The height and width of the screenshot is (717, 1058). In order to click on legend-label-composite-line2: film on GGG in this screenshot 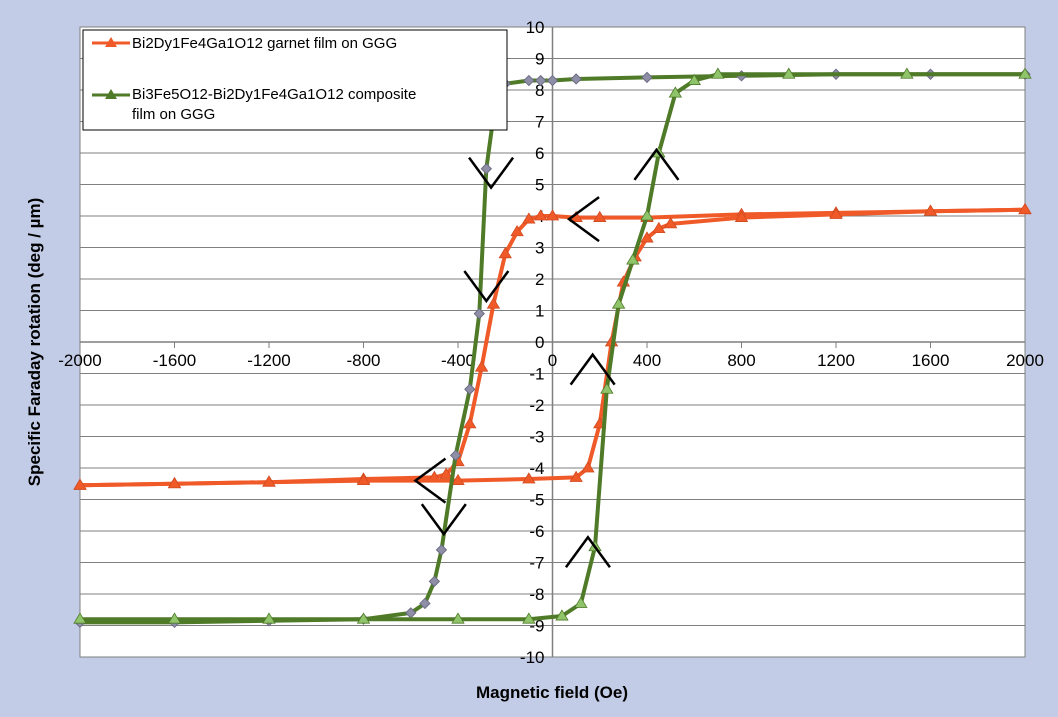, I will do `click(173, 114)`.